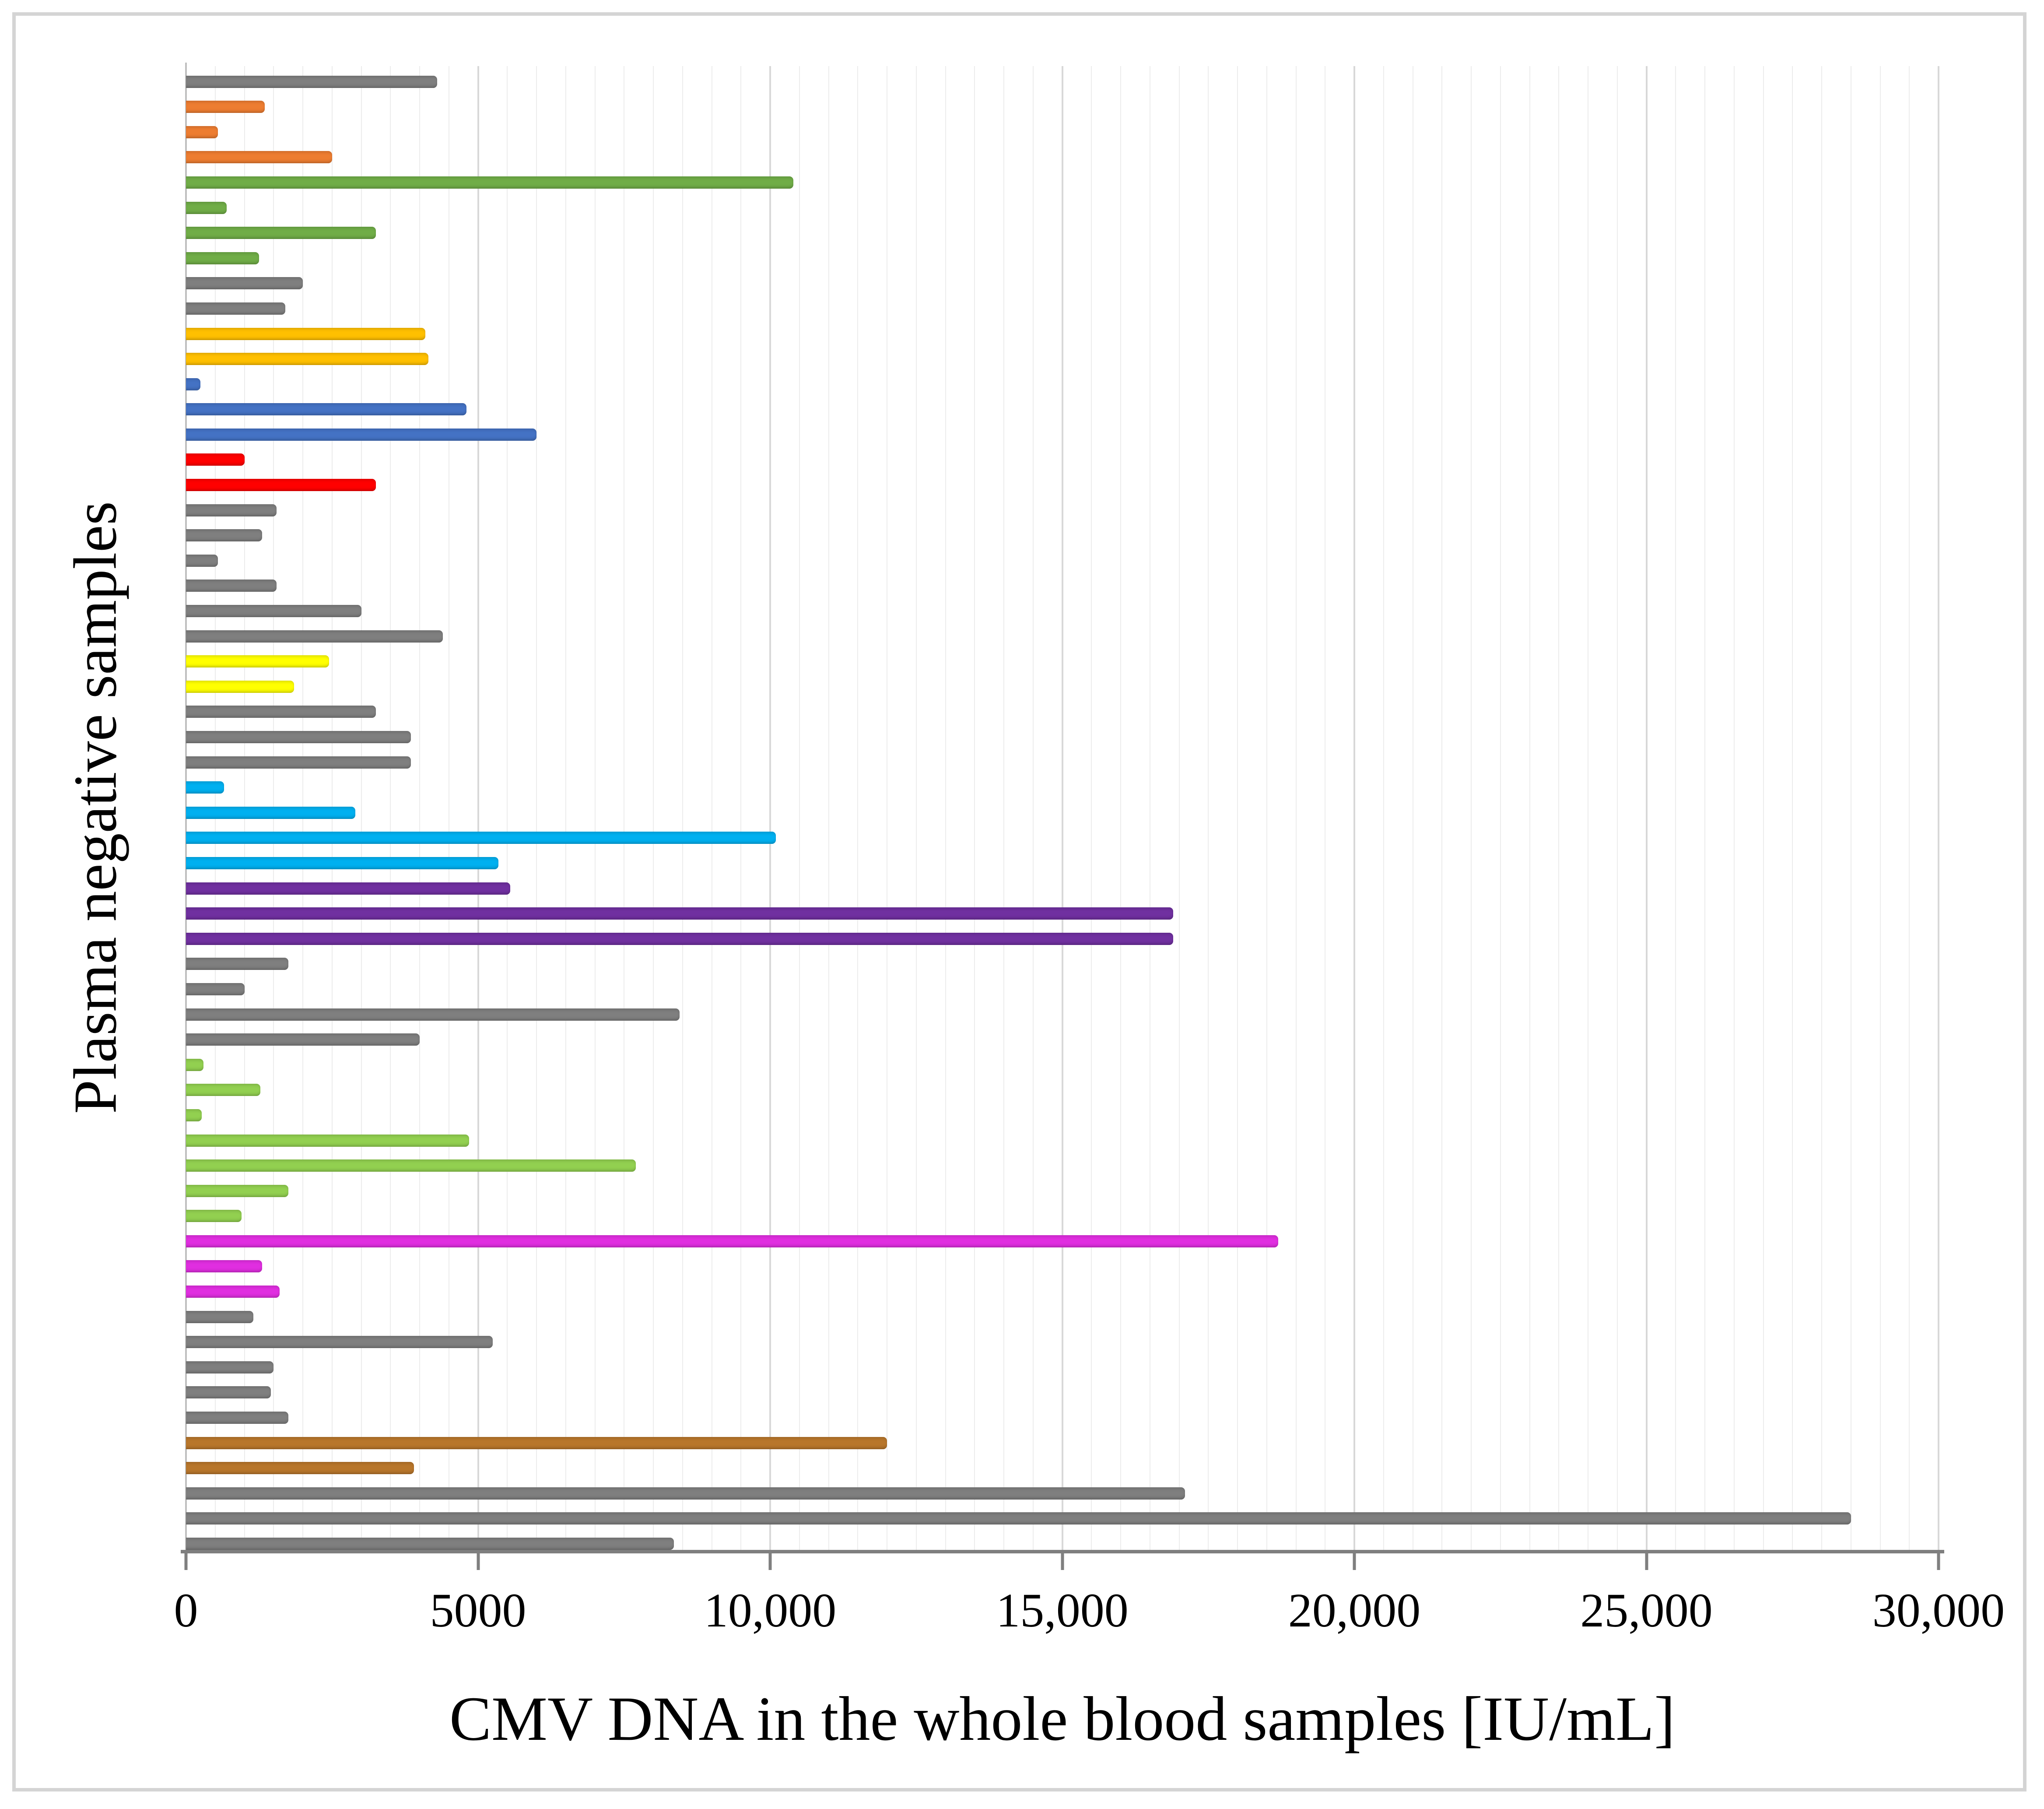 The image size is (2044, 1809). Describe the element at coordinates (298, 737) in the screenshot. I see `bar-27-gray` at that location.